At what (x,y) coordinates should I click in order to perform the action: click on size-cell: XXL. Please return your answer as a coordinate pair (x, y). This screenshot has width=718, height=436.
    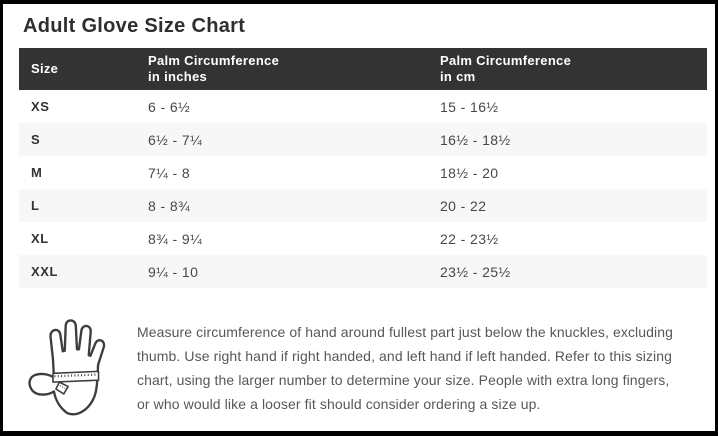
    Looking at the image, I should click on (45, 271).